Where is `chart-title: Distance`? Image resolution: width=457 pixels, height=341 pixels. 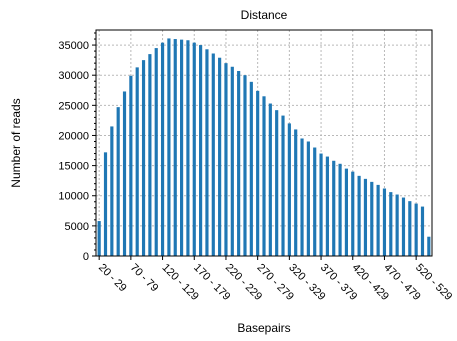 chart-title: Distance is located at coordinates (264, 15).